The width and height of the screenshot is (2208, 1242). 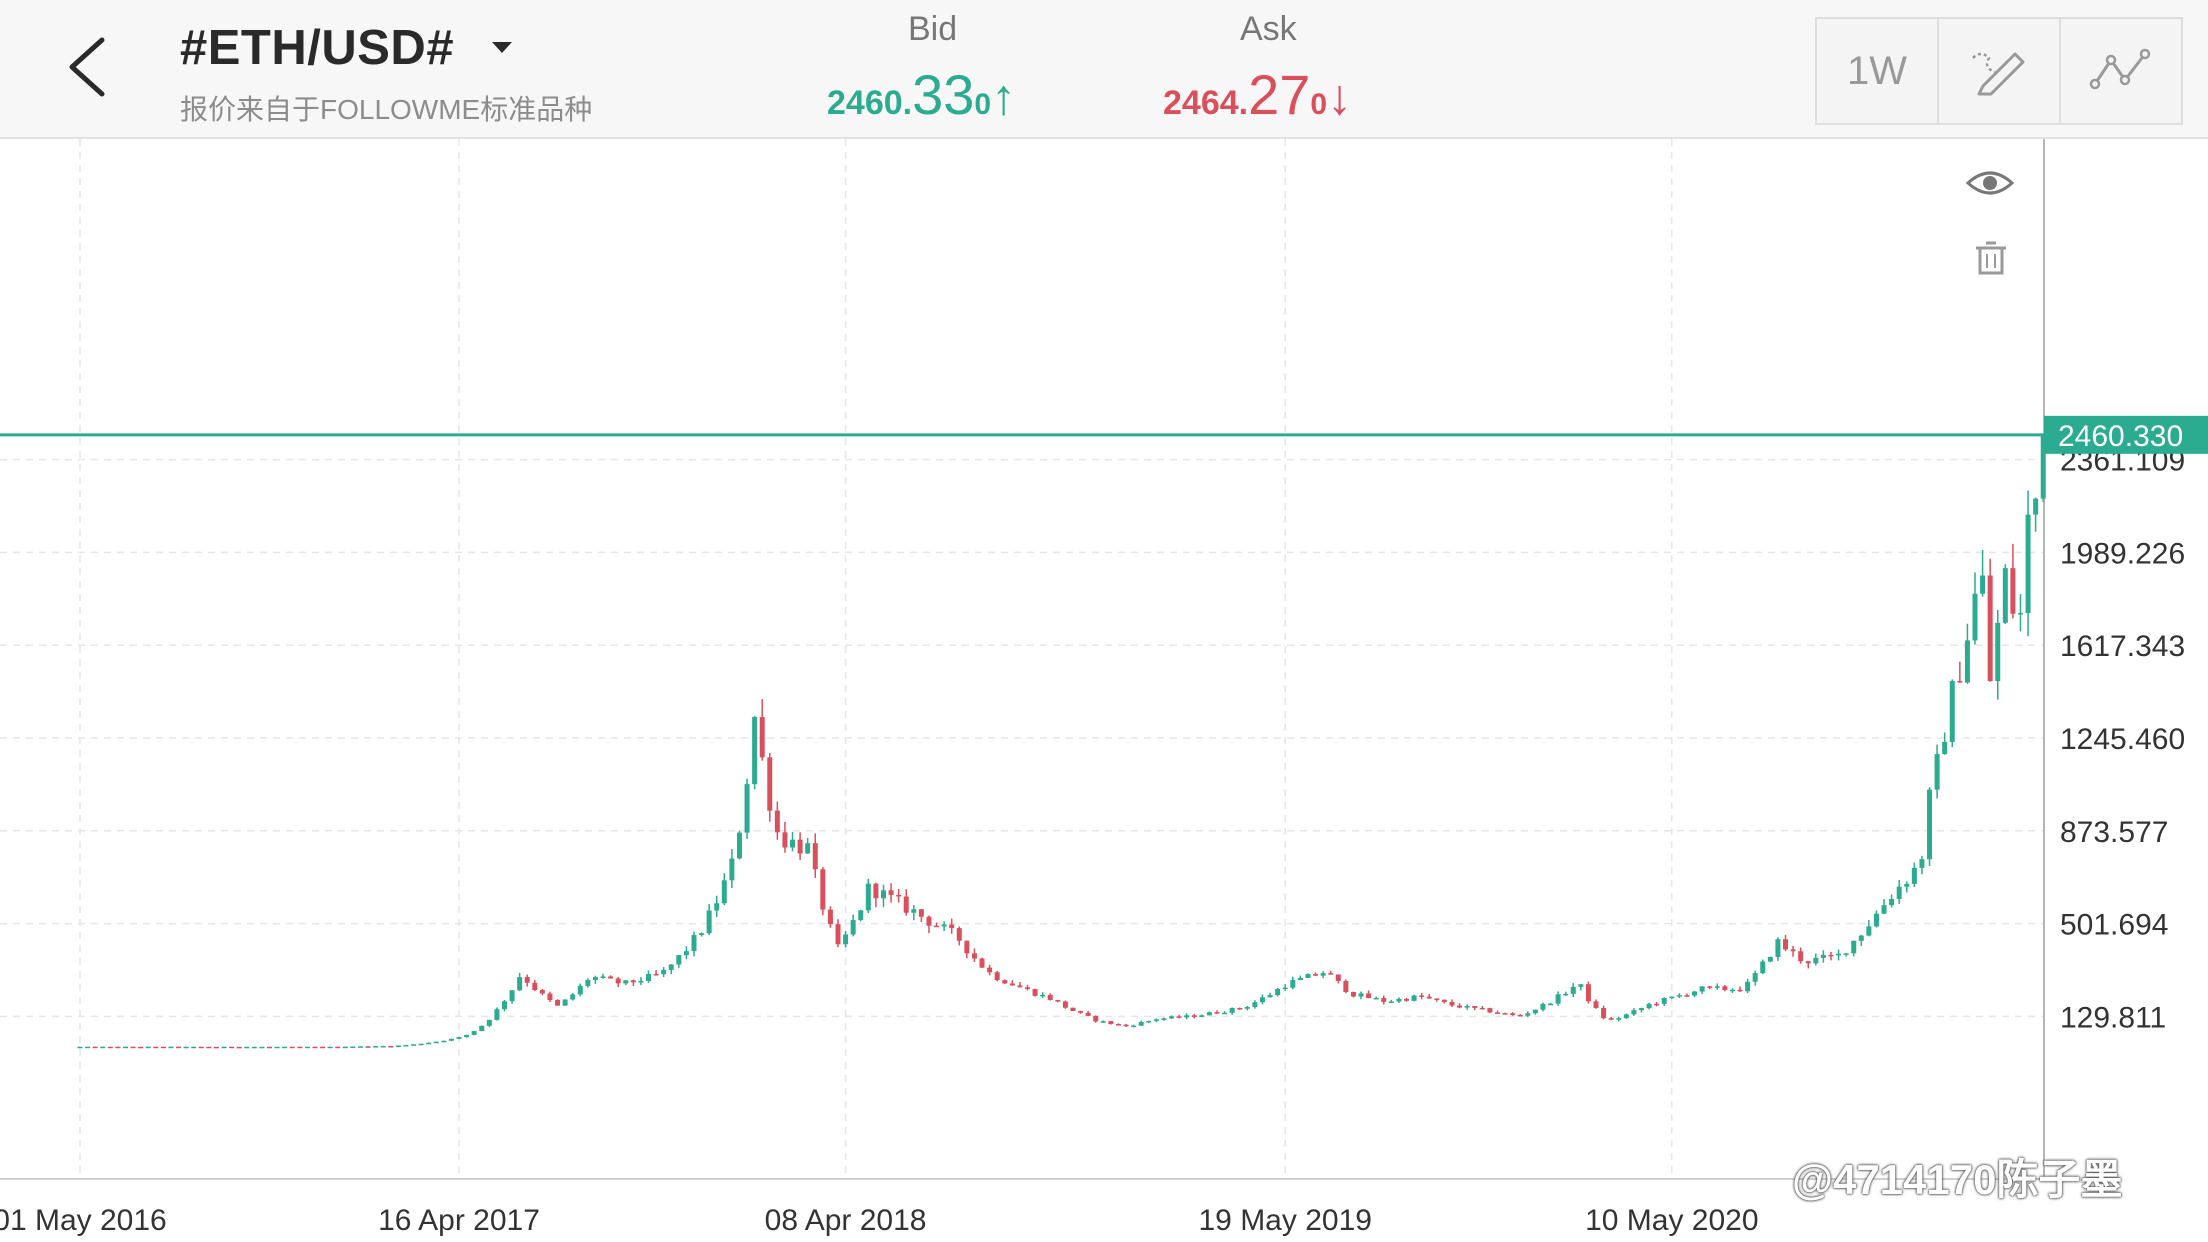 I want to click on symbol-dropdown-caret-icon, so click(x=502, y=47).